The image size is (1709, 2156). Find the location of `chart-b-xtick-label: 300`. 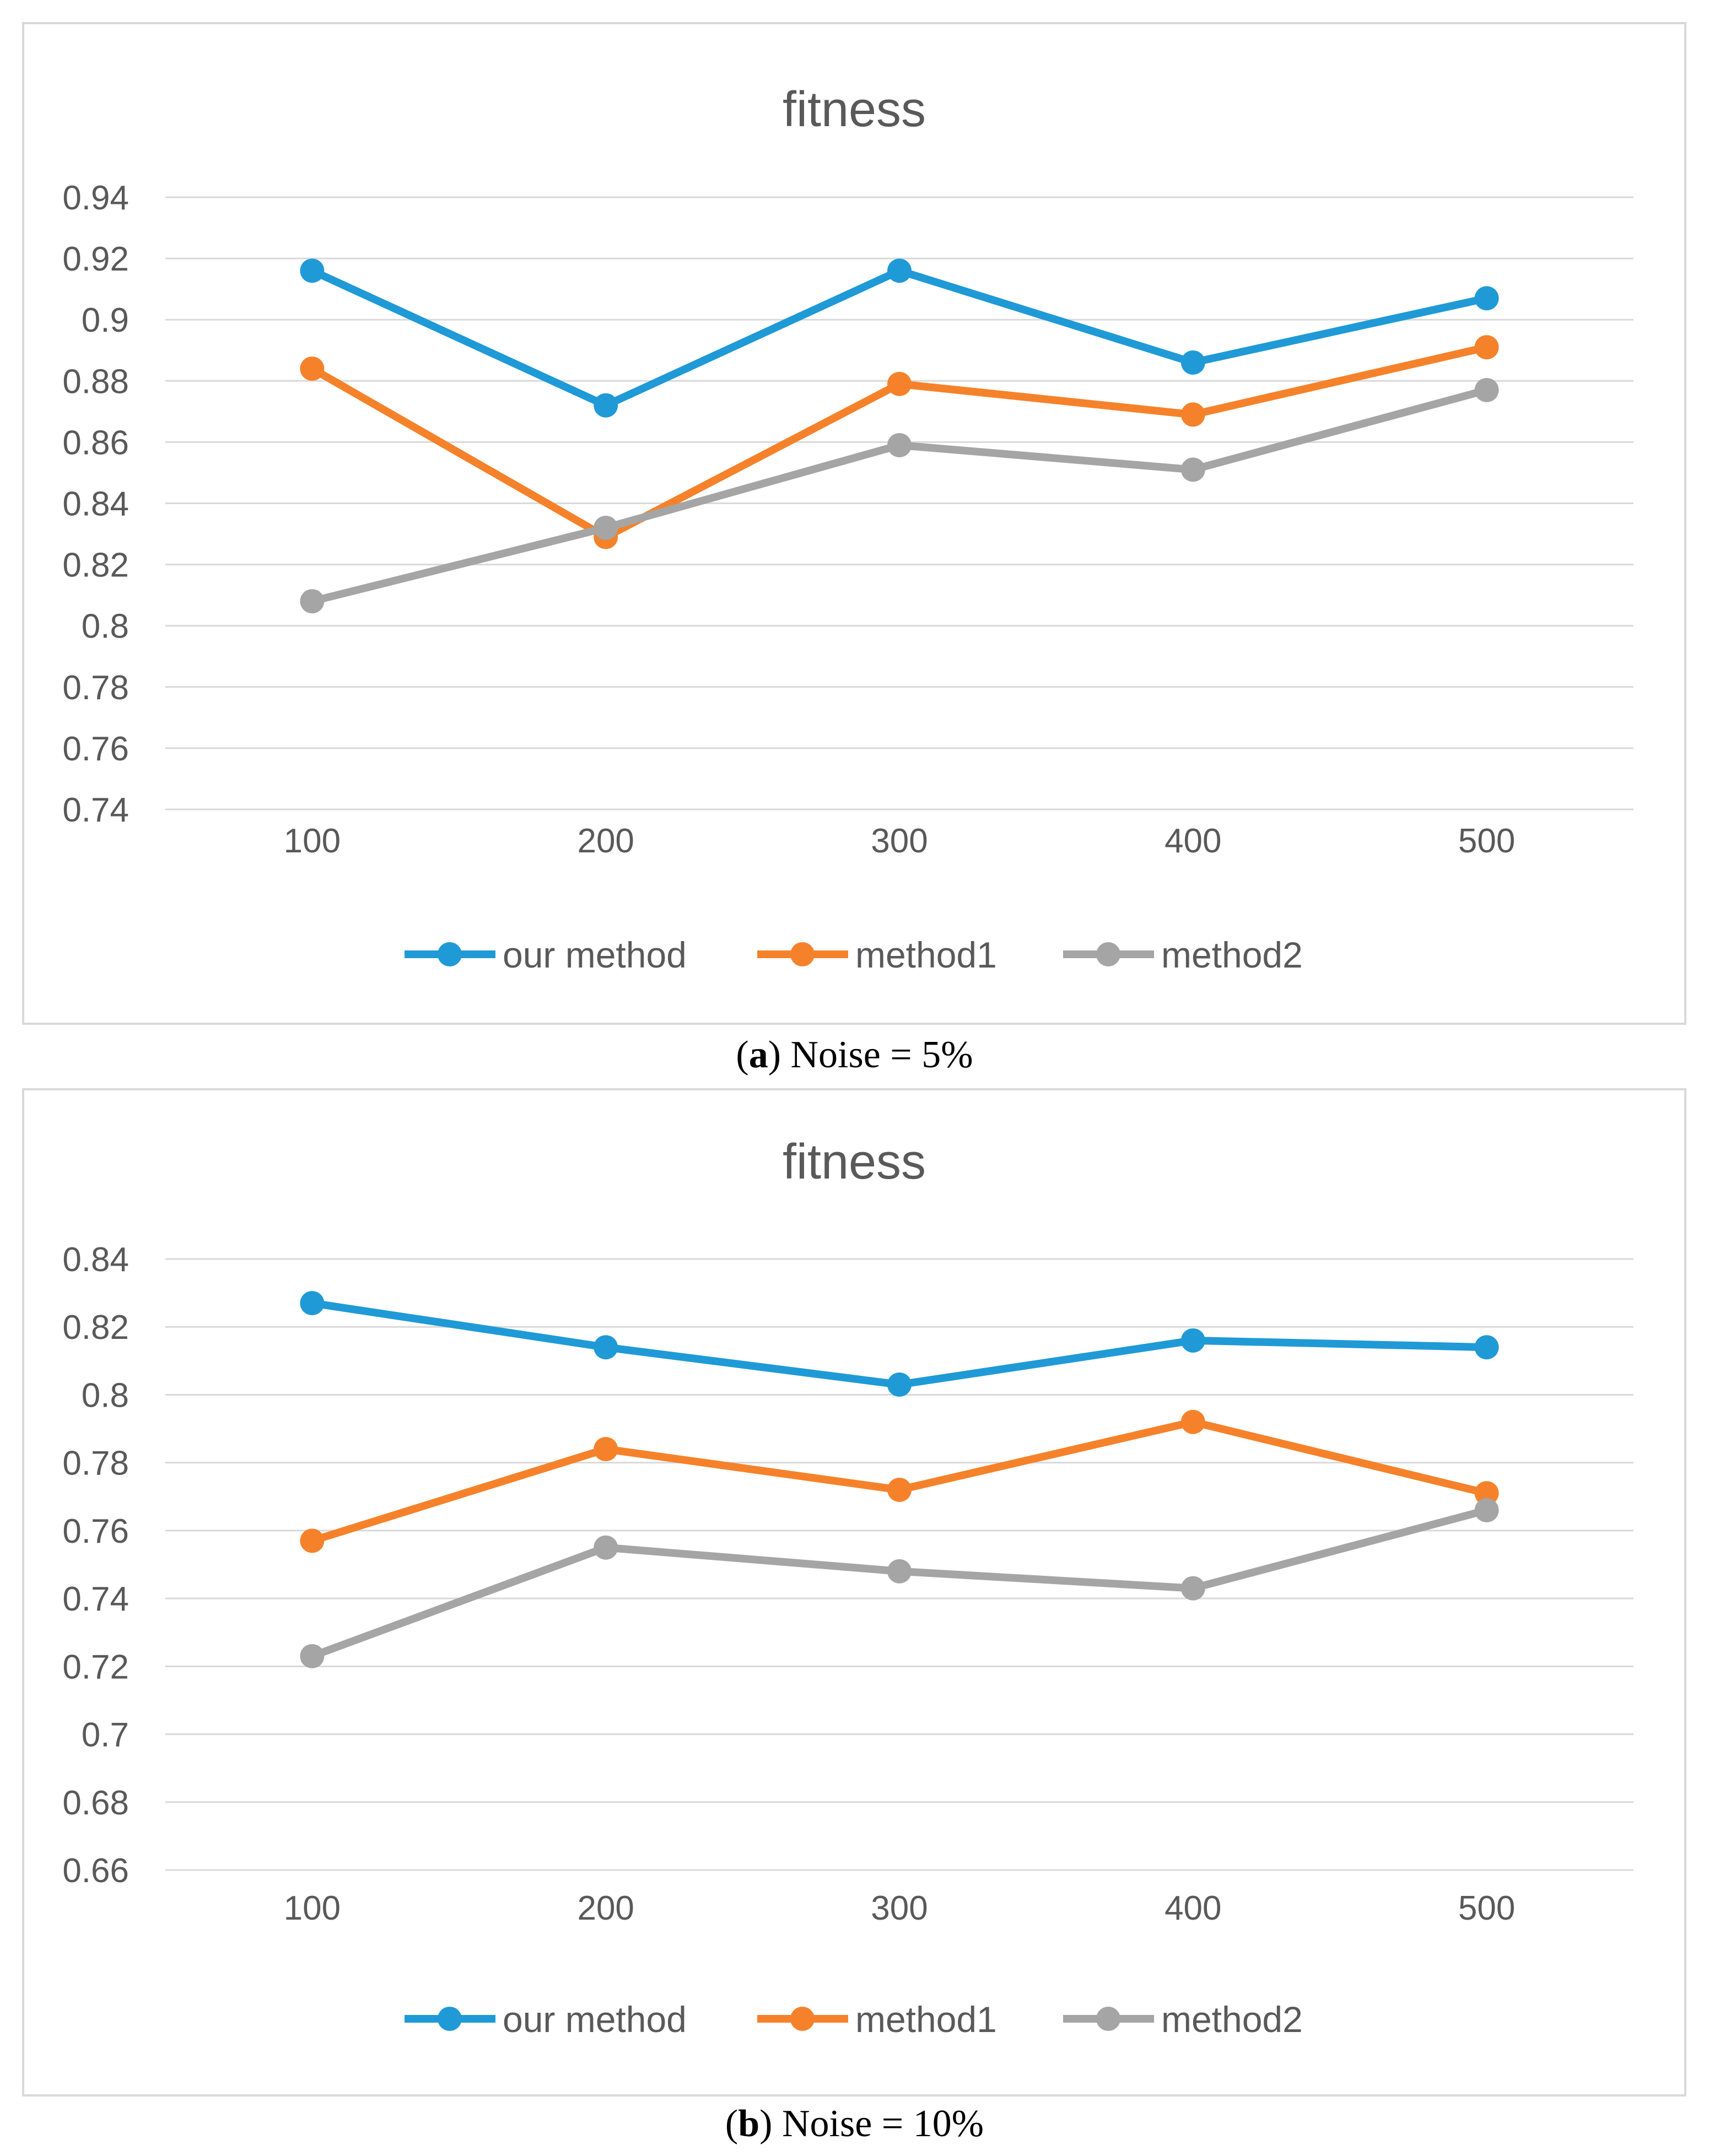

chart-b-xtick-label: 300 is located at coordinates (899, 1908).